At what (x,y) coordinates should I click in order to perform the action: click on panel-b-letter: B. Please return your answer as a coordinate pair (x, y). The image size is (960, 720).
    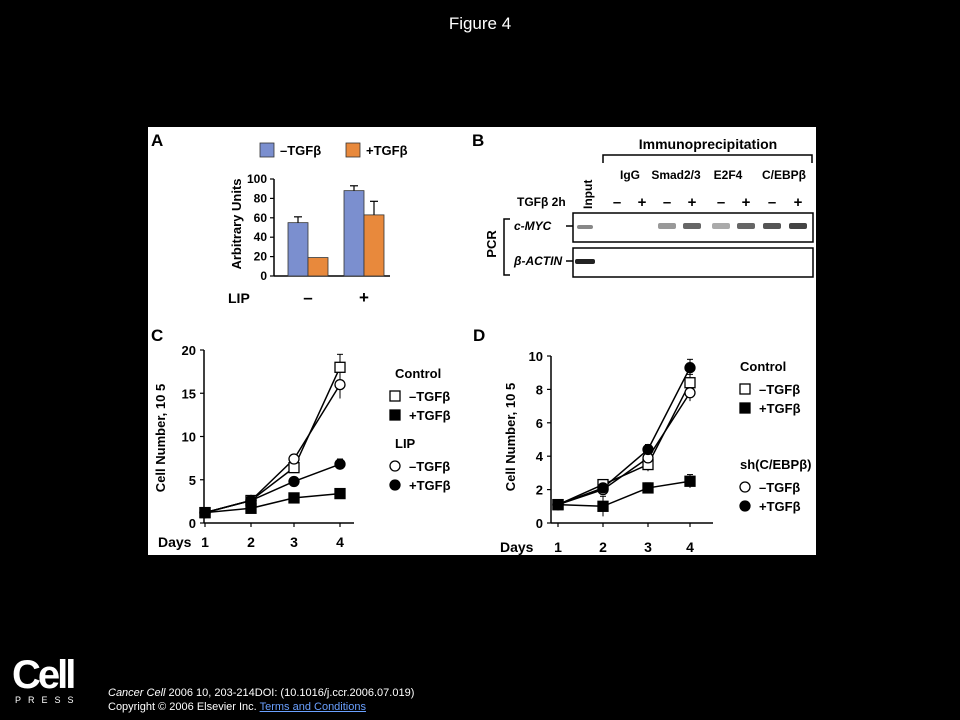
    Looking at the image, I should click on (478, 140).